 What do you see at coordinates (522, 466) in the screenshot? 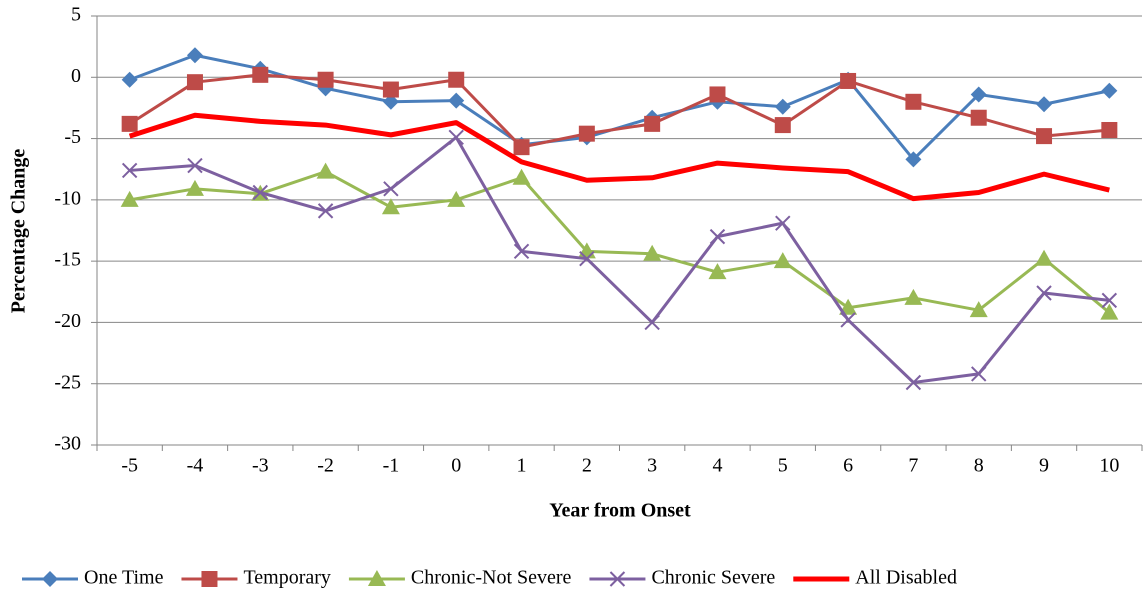
I see `x-tick-label: 1` at bounding box center [522, 466].